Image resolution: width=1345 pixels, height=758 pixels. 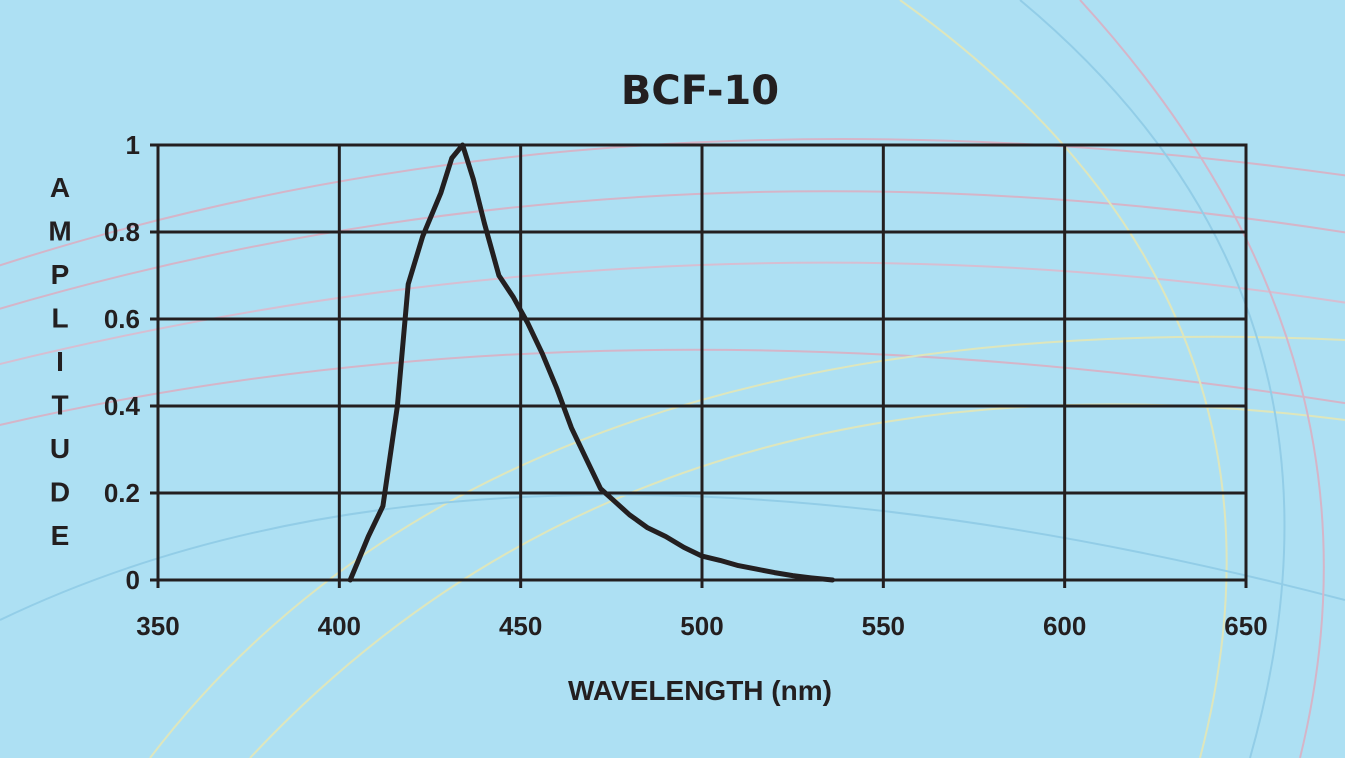 What do you see at coordinates (59, 405) in the screenshot?
I see `y-axis-label-letter: T` at bounding box center [59, 405].